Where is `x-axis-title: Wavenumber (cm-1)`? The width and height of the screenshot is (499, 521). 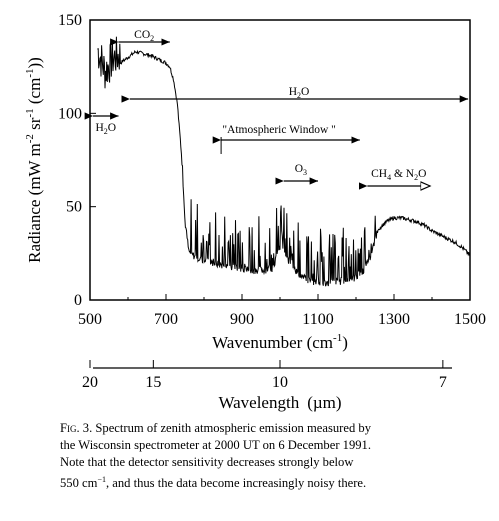 x-axis-title: Wavenumber (cm-1) is located at coordinates (280, 342).